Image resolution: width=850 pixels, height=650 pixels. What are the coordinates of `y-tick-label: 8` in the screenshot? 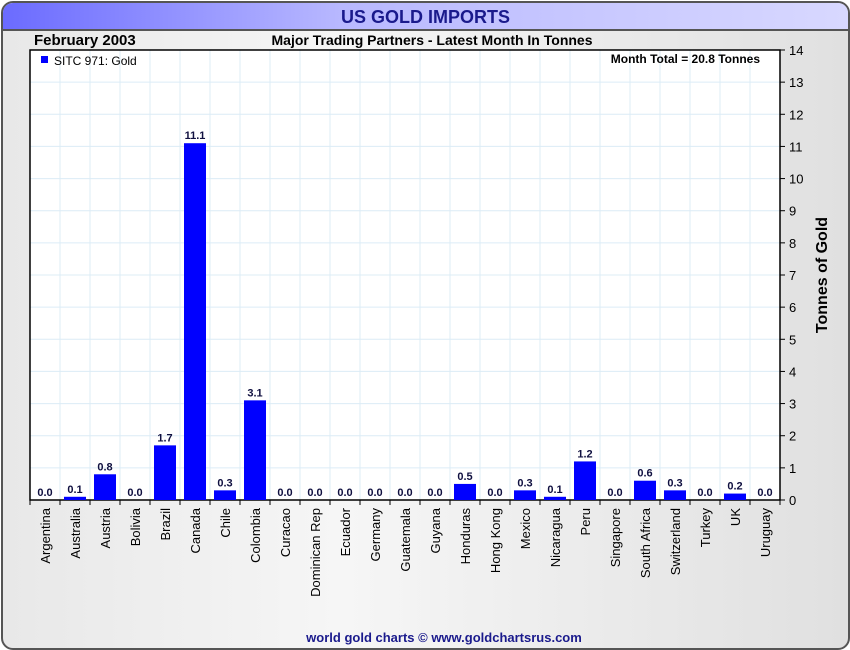 It's located at (792, 243).